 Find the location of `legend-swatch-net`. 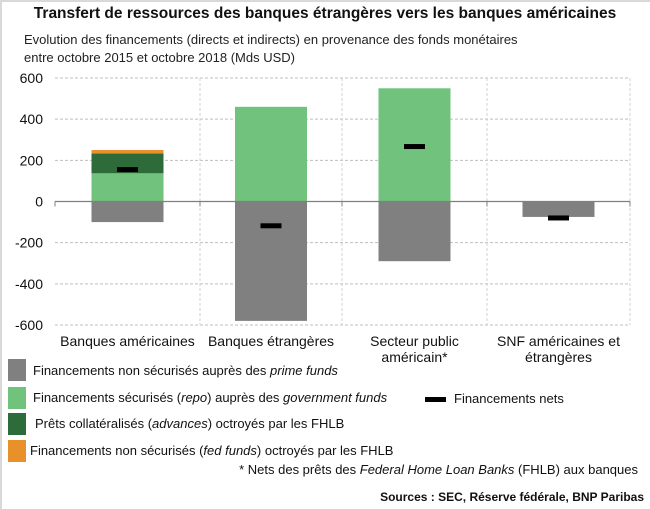

legend-swatch-net is located at coordinates (435, 399).